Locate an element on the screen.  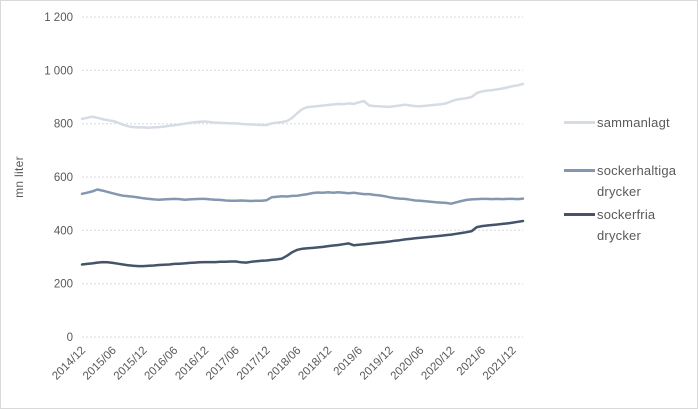
x-tick-label: 2015/12 is located at coordinates (131, 364).